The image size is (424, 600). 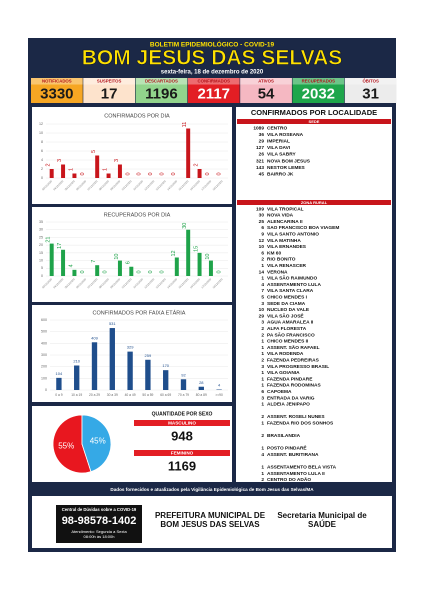 I want to click on secretaria: Secretaria Municipal de, so click(x=322, y=515).